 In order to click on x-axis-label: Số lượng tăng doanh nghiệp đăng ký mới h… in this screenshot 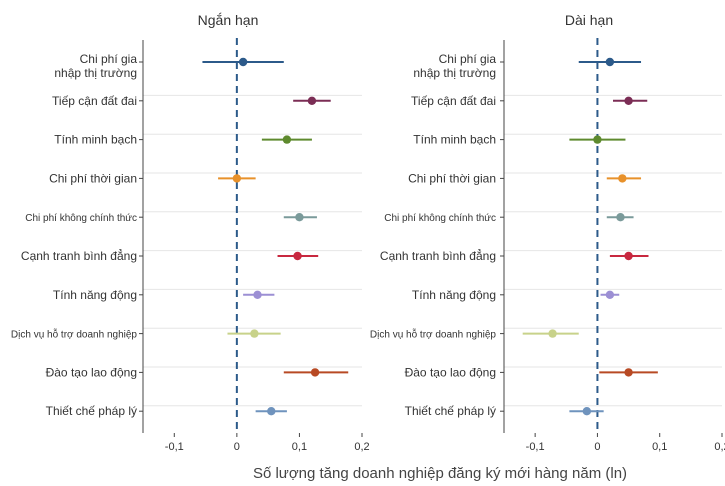, I will do `click(440, 473)`.